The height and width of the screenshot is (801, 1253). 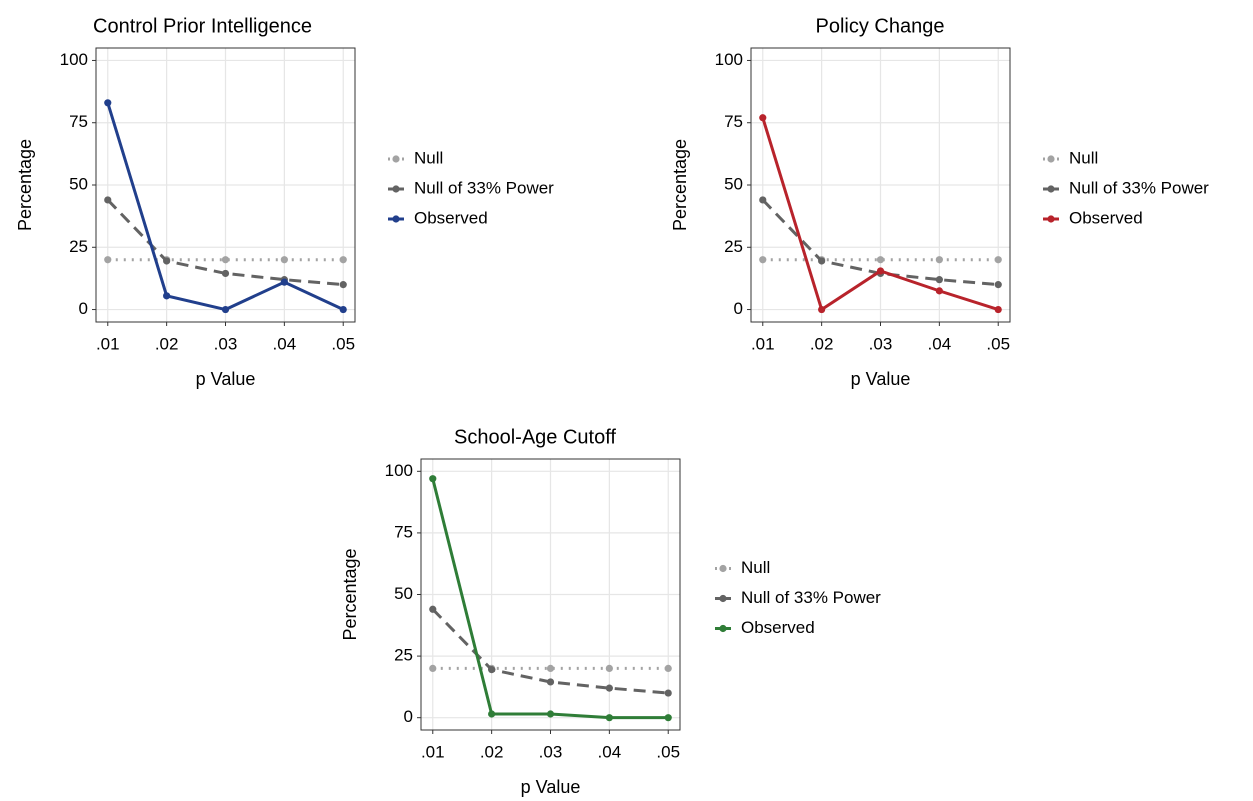 What do you see at coordinates (880, 26) in the screenshot?
I see `chart-title: Policy Change` at bounding box center [880, 26].